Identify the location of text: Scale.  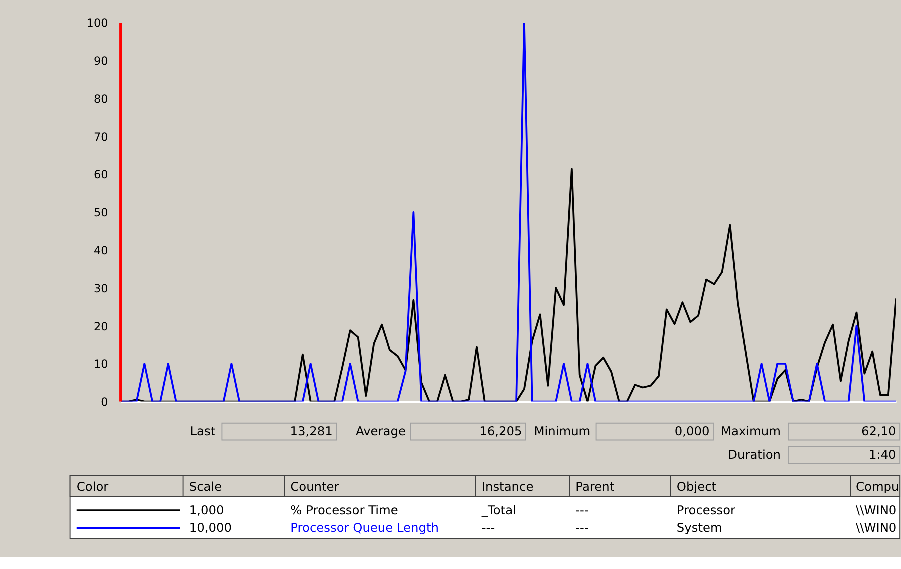
(205, 487).